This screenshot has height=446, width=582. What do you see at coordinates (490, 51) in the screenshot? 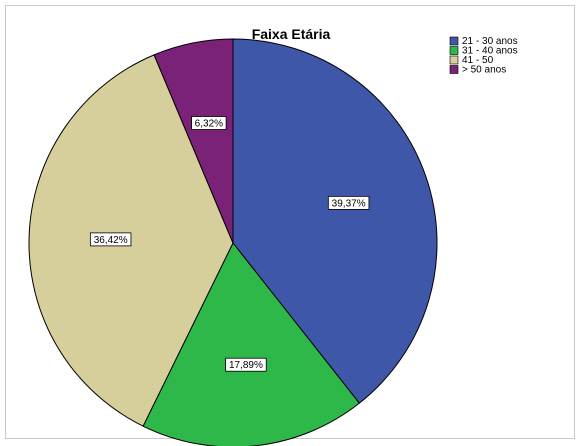
I see `legend-label: 31 - 40 anos` at bounding box center [490, 51].